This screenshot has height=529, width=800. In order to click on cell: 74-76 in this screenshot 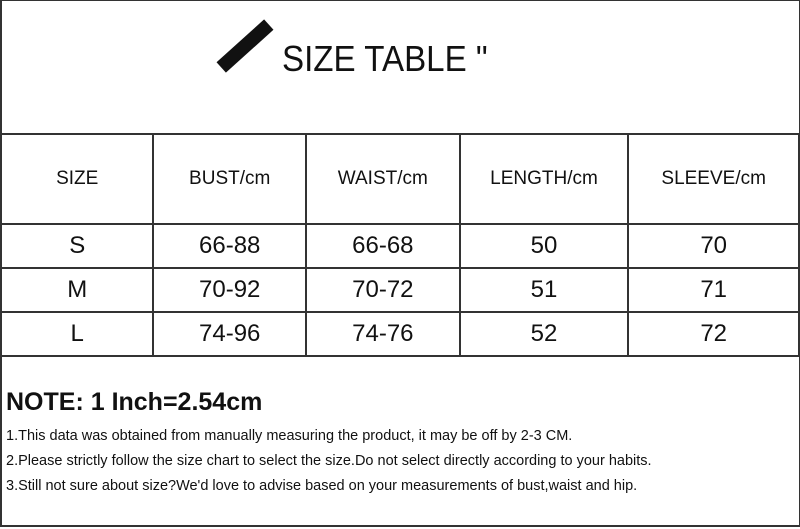, I will do `click(383, 334)`.